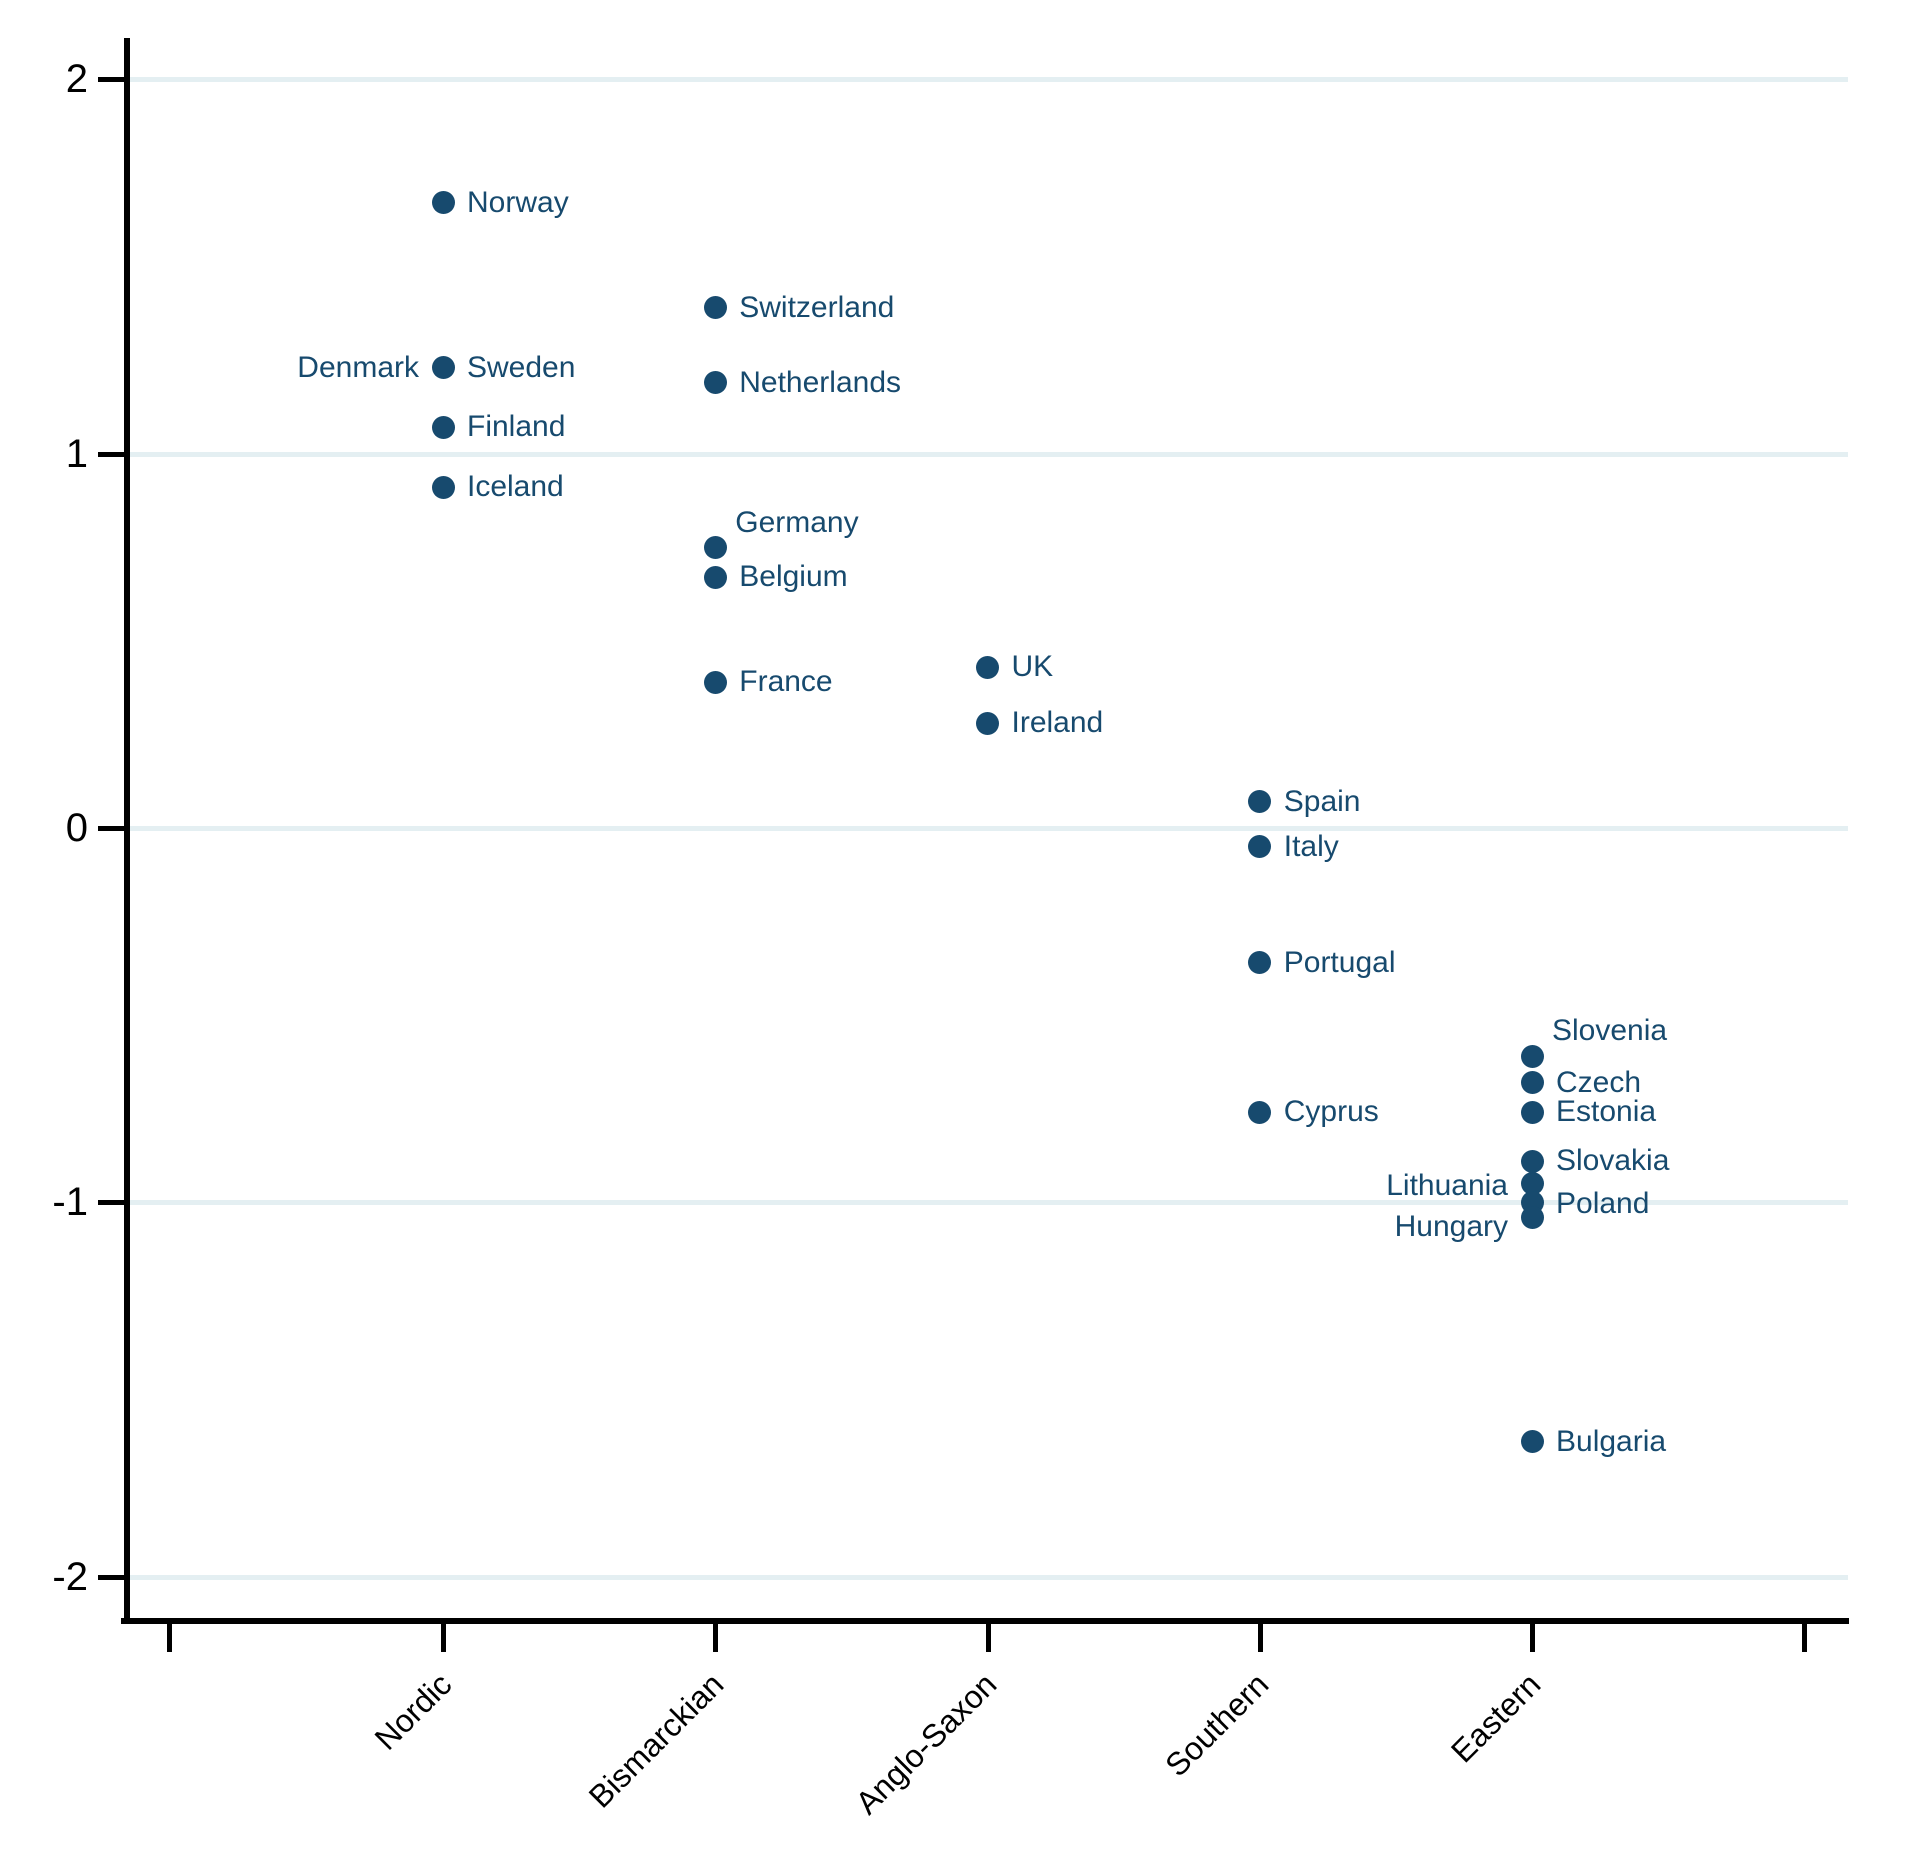  Describe the element at coordinates (987, 723) in the screenshot. I see `data-point-ireland` at that location.